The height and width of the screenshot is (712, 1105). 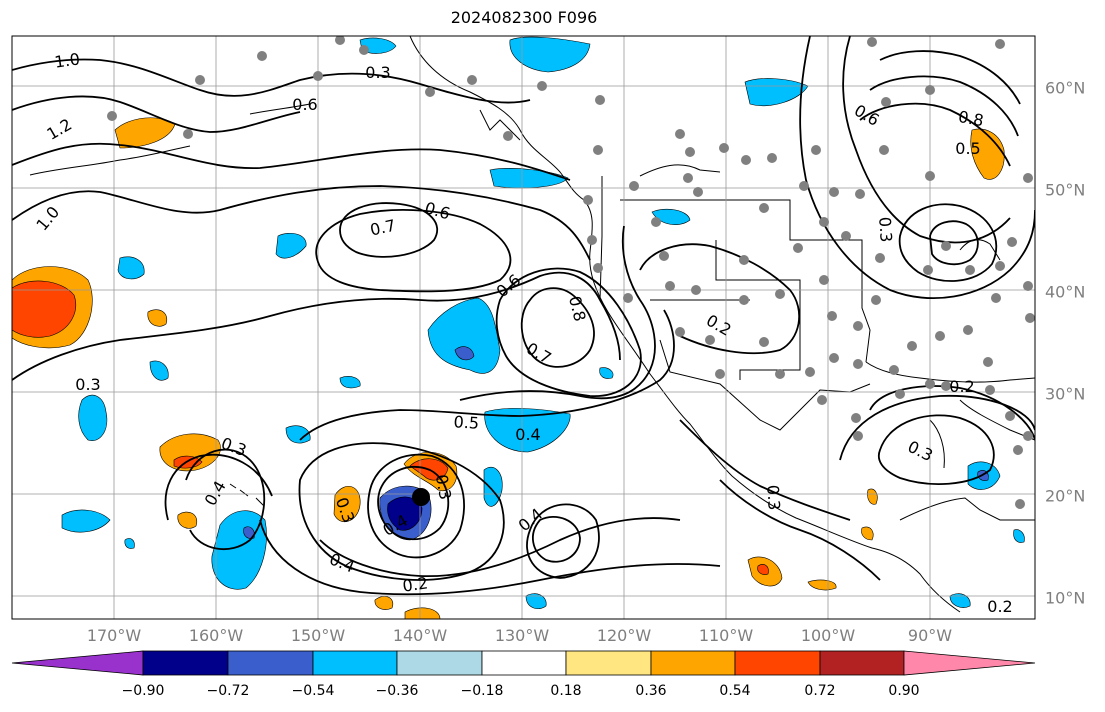 I want to click on lat-label: 50°N, so click(x=1065, y=190).